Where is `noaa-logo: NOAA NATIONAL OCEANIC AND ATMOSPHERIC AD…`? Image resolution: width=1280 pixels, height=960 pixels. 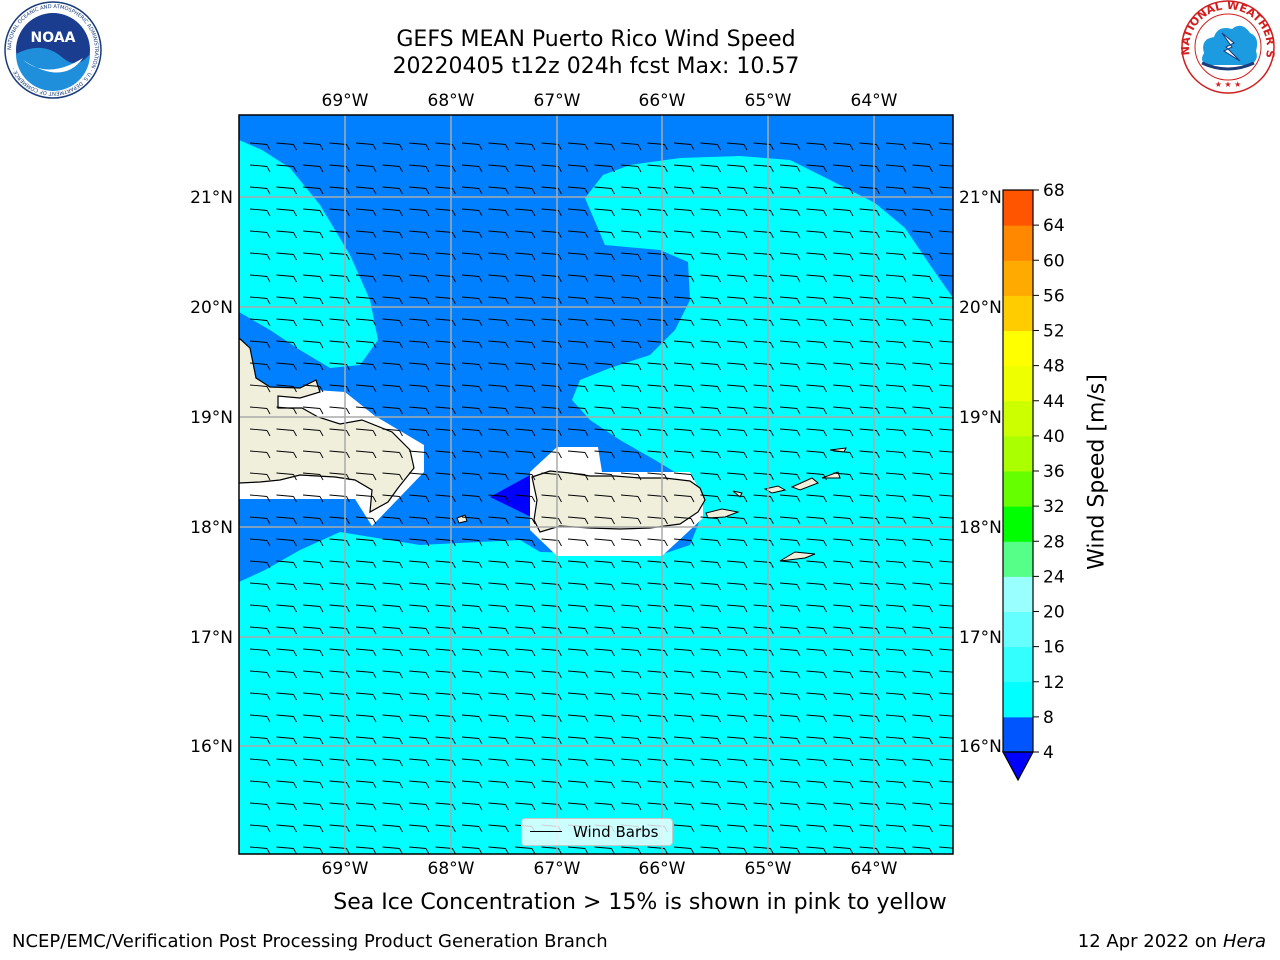 noaa-logo: NOAA NATIONAL OCEANIC AND ATMOSPHERIC AD… is located at coordinates (53, 50).